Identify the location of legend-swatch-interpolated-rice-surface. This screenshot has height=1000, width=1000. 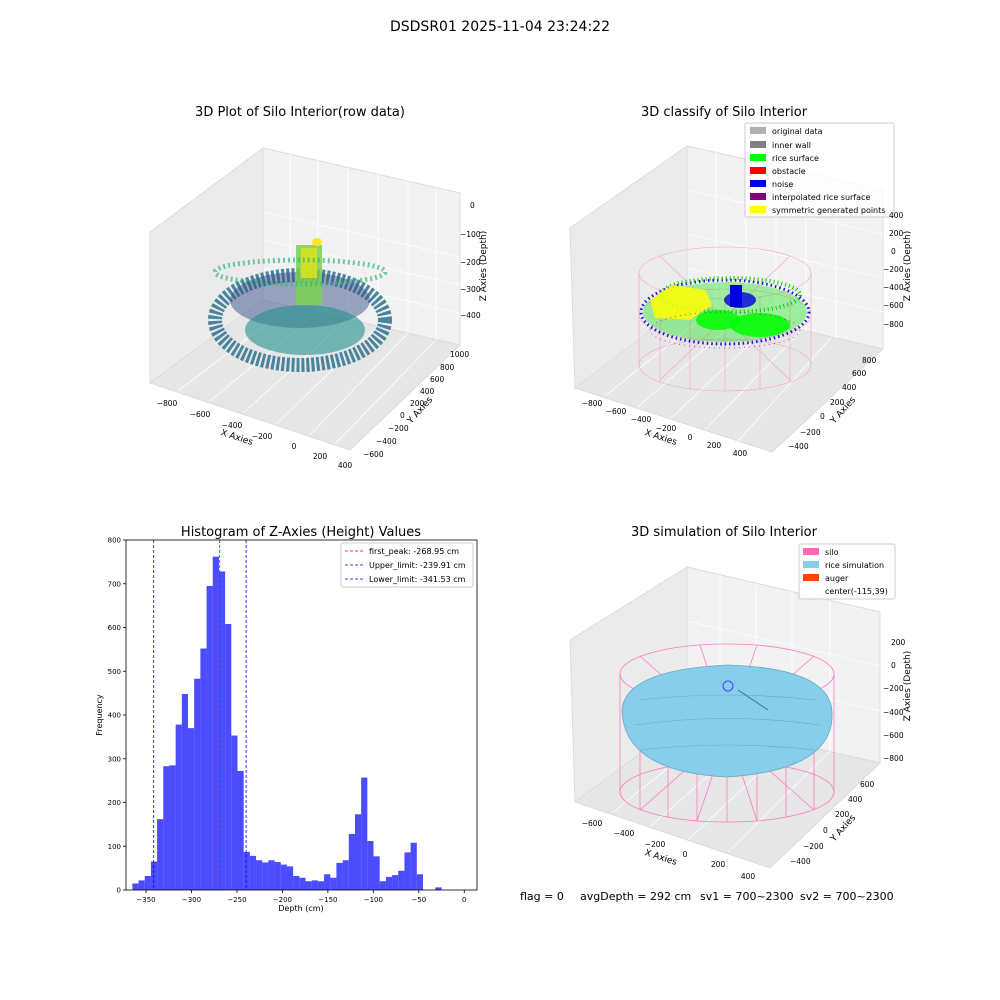
(758, 196).